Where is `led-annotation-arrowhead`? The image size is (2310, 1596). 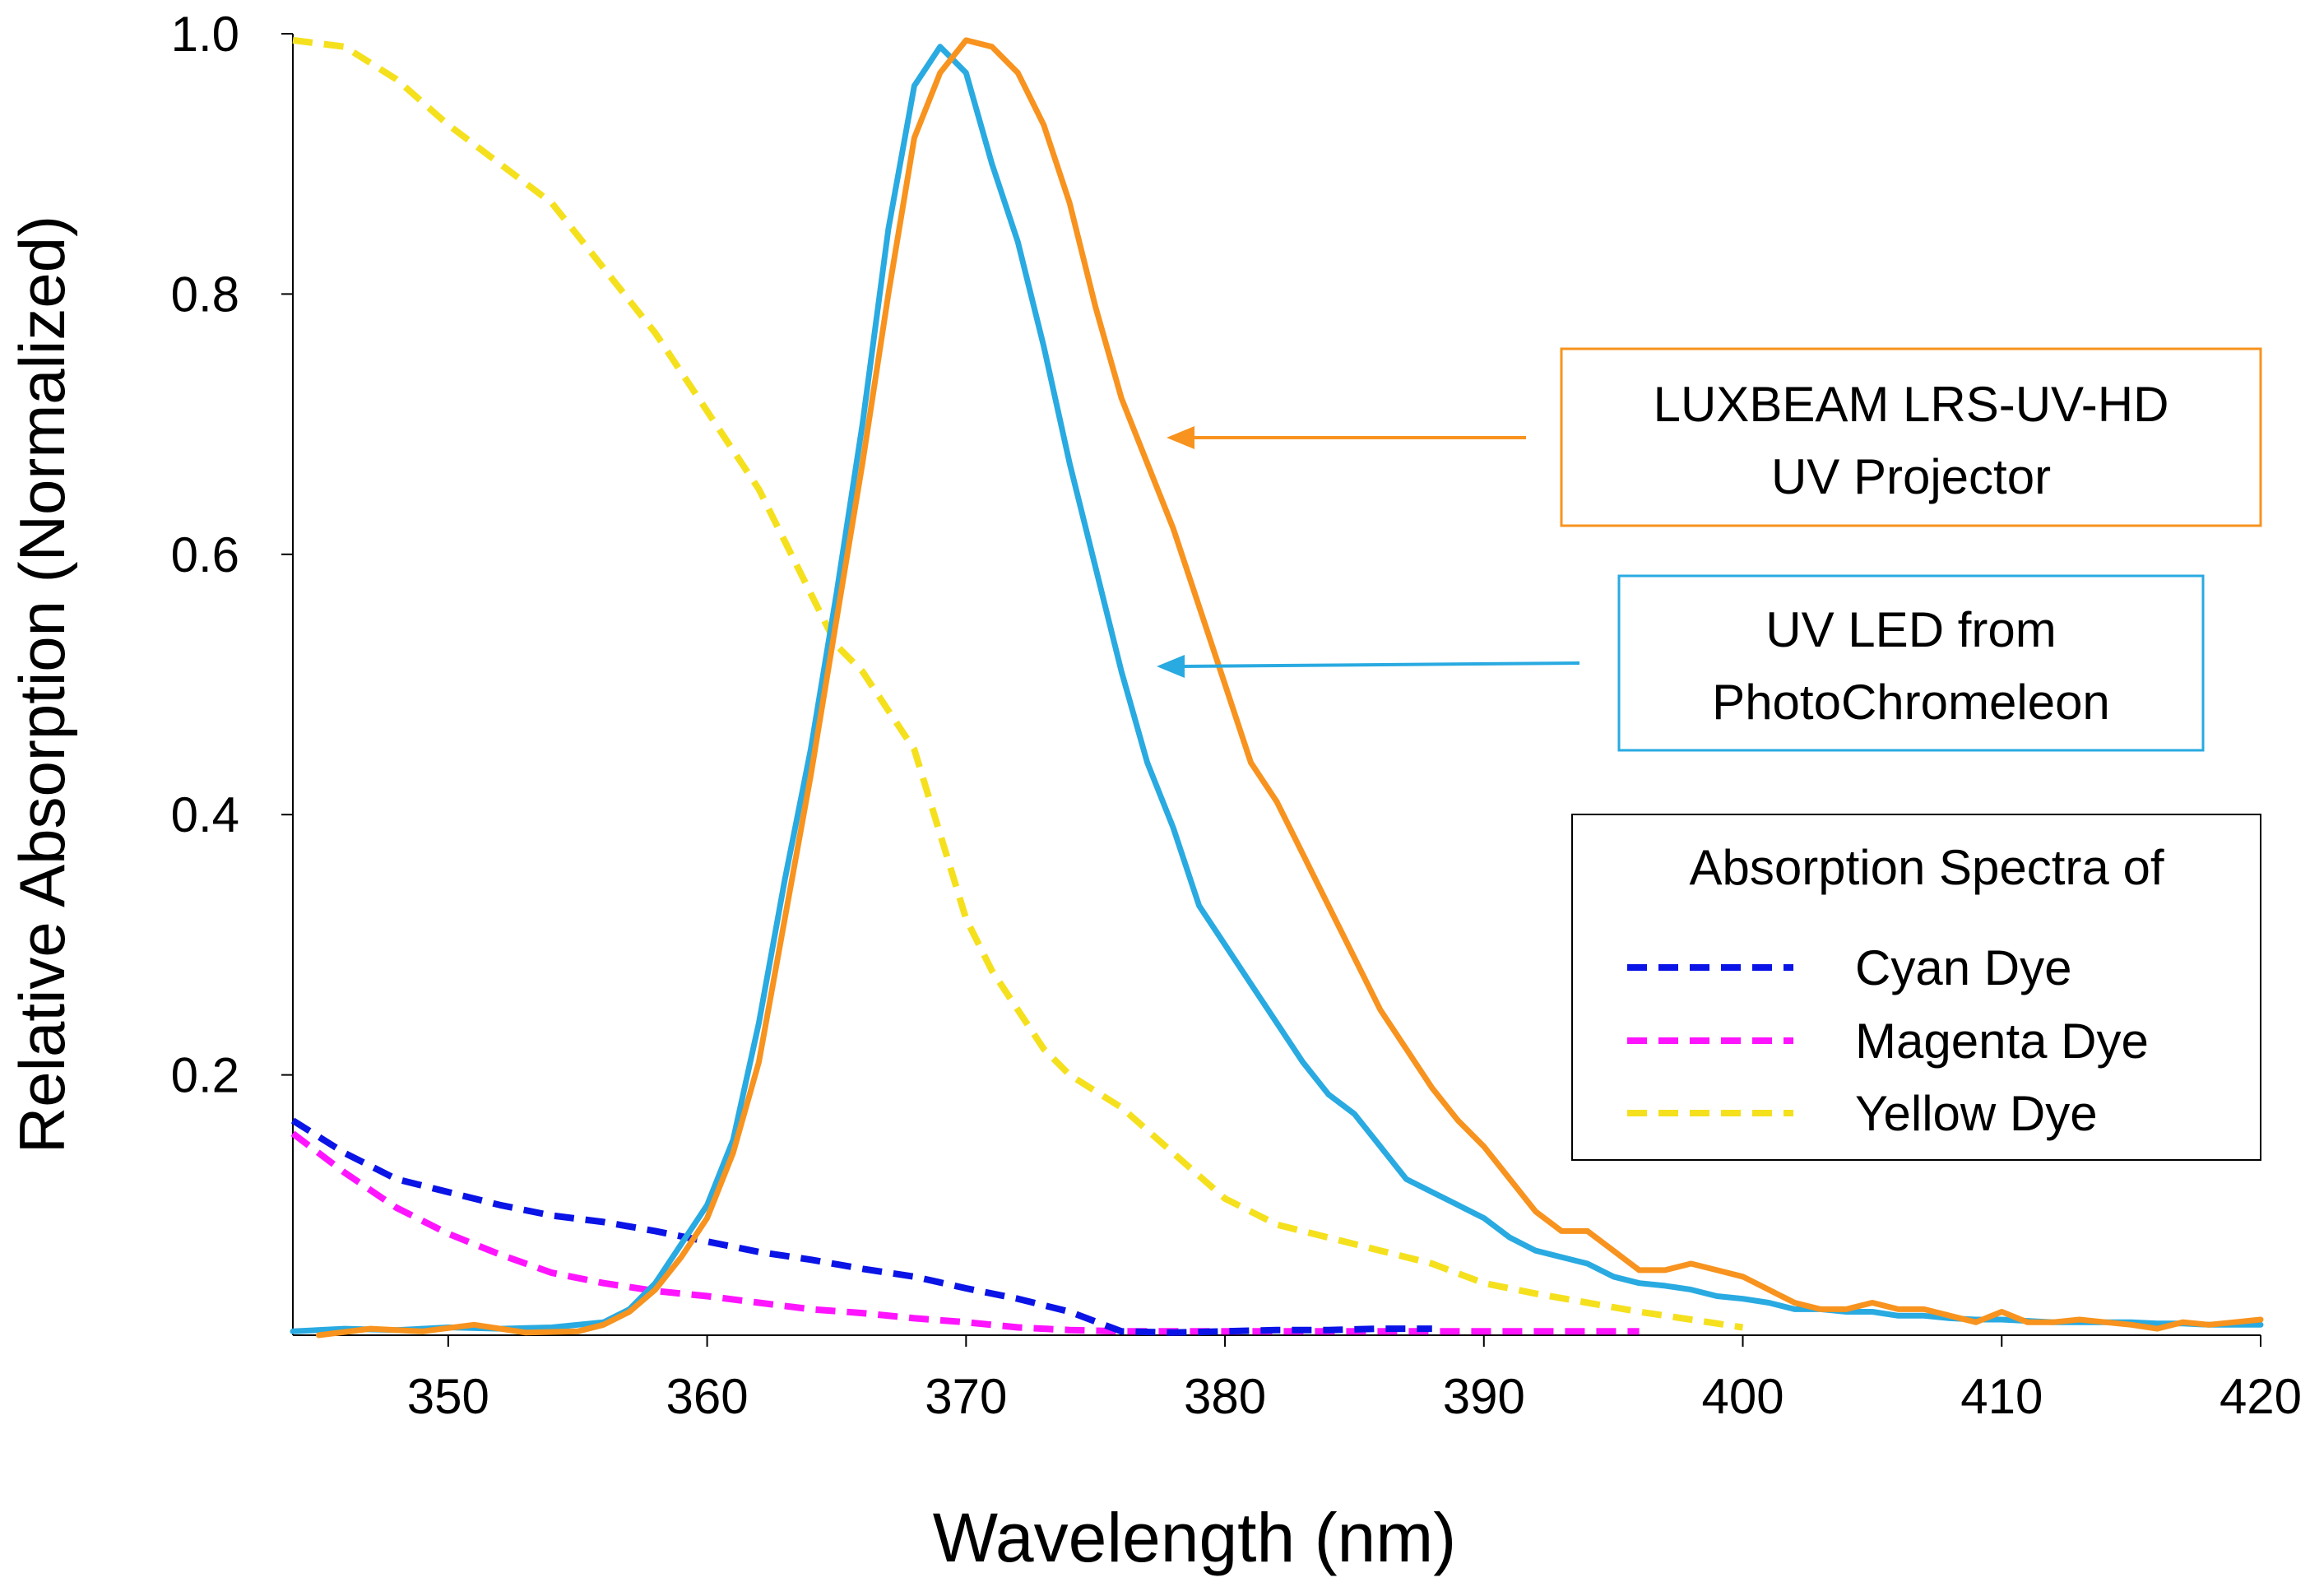 led-annotation-arrowhead is located at coordinates (1171, 667).